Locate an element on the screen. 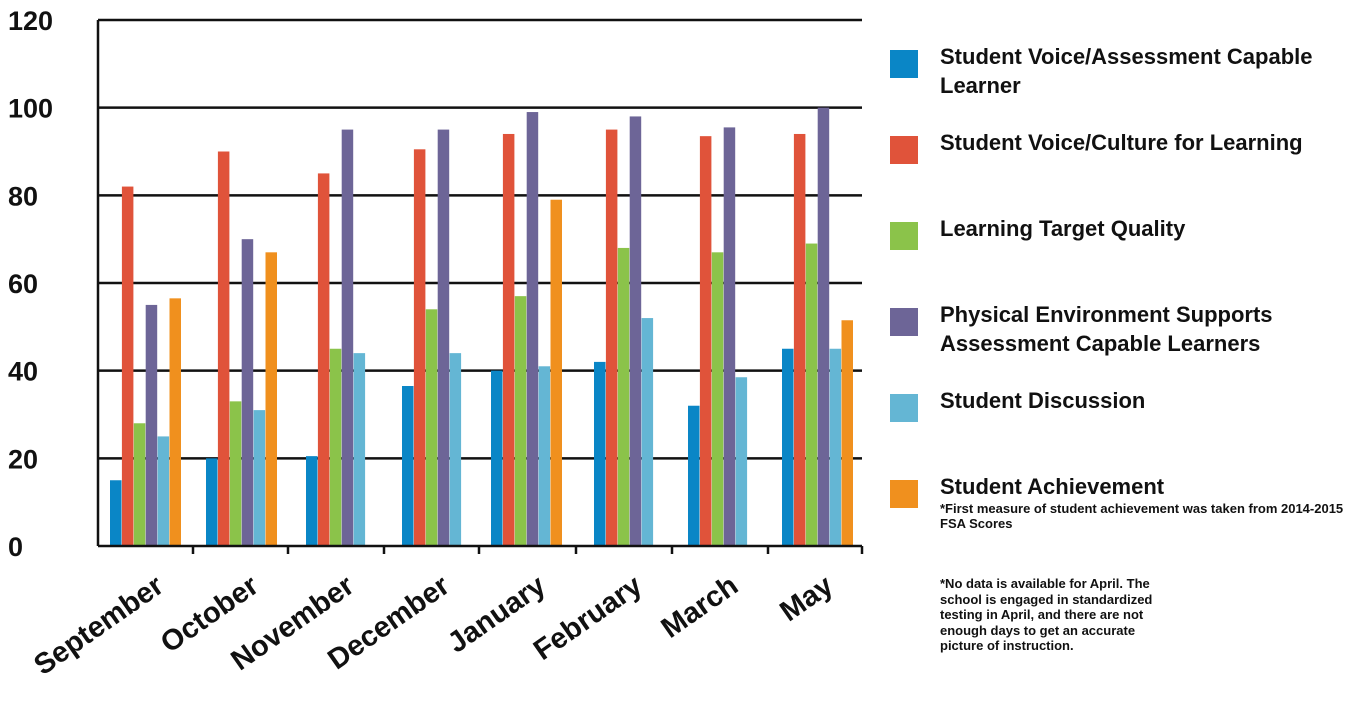 The width and height of the screenshot is (1369, 715). x-tick-label: February is located at coordinates (588, 618).